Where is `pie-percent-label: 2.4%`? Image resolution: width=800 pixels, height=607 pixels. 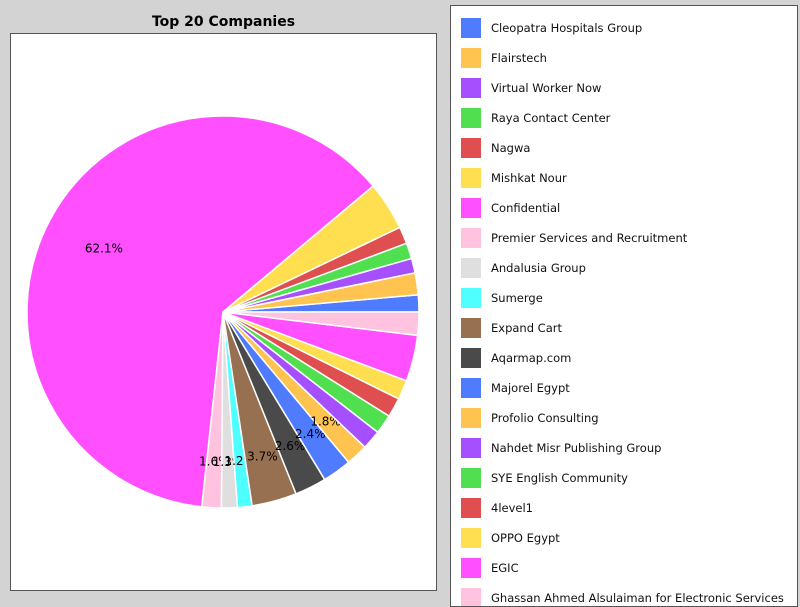 pie-percent-label: 2.4% is located at coordinates (310, 434).